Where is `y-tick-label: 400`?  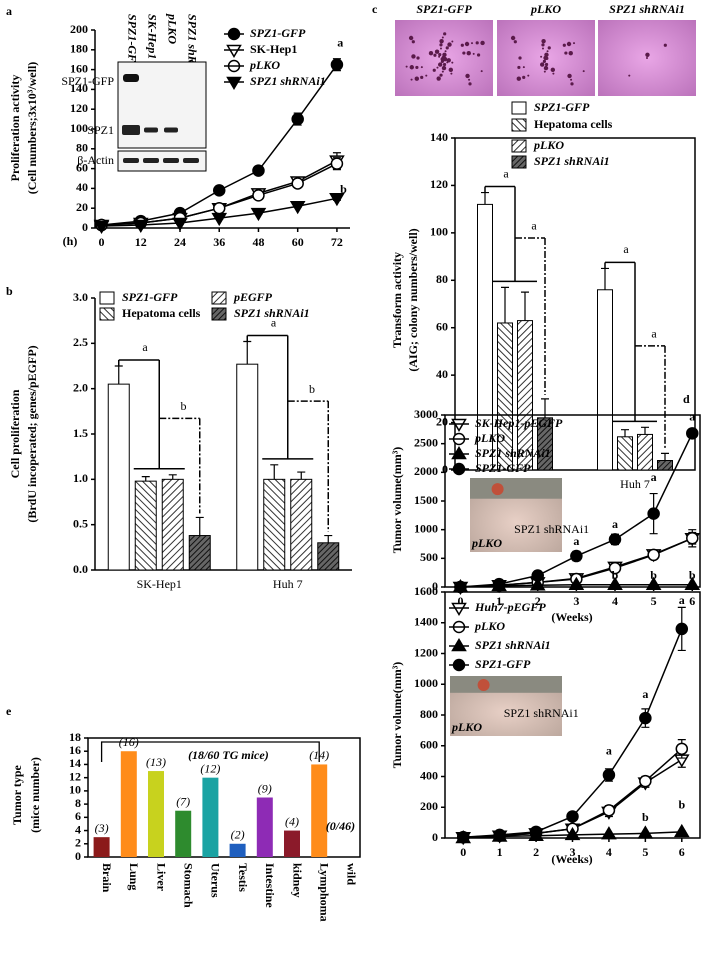
y-tick-label: 400 is located at coordinates (429, 775).